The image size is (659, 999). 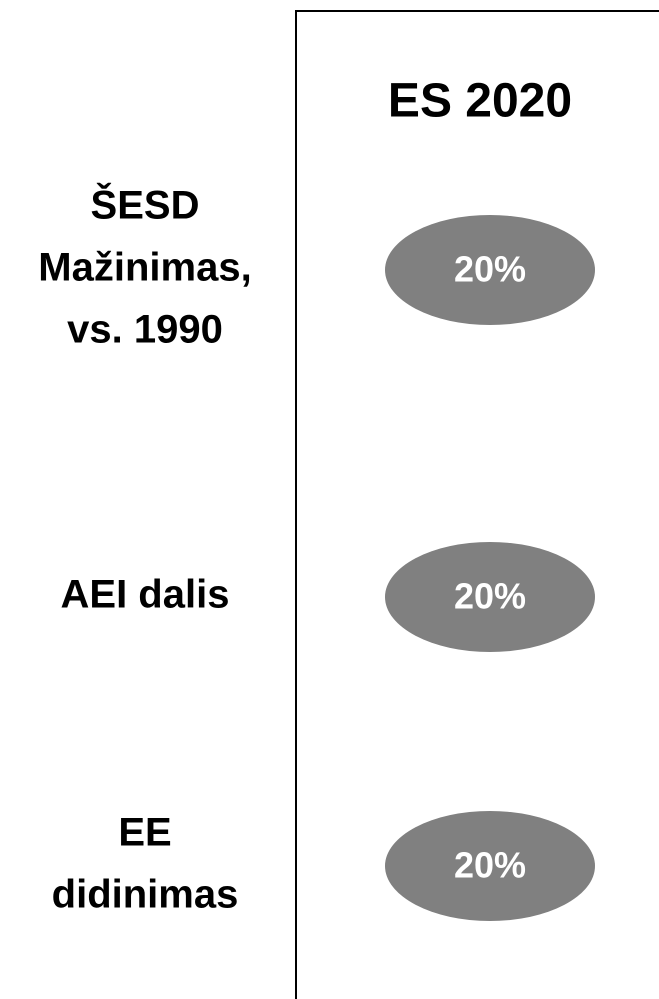 What do you see at coordinates (144, 268) in the screenshot?
I see `row-label: Mažinimas,` at bounding box center [144, 268].